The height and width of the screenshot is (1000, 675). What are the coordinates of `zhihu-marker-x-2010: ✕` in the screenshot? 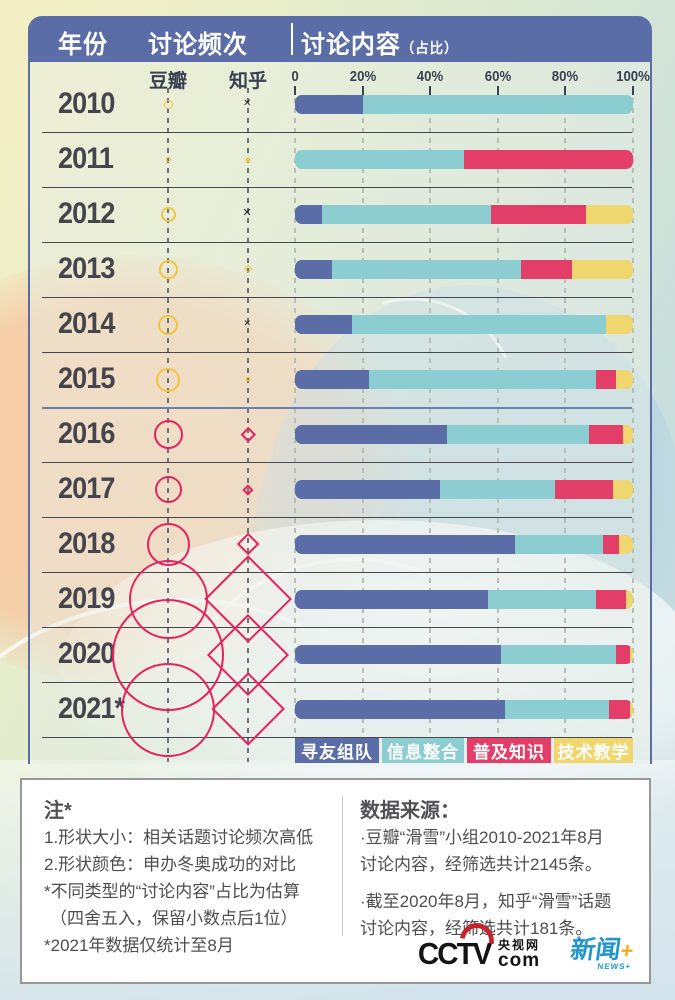 It's located at (247, 103).